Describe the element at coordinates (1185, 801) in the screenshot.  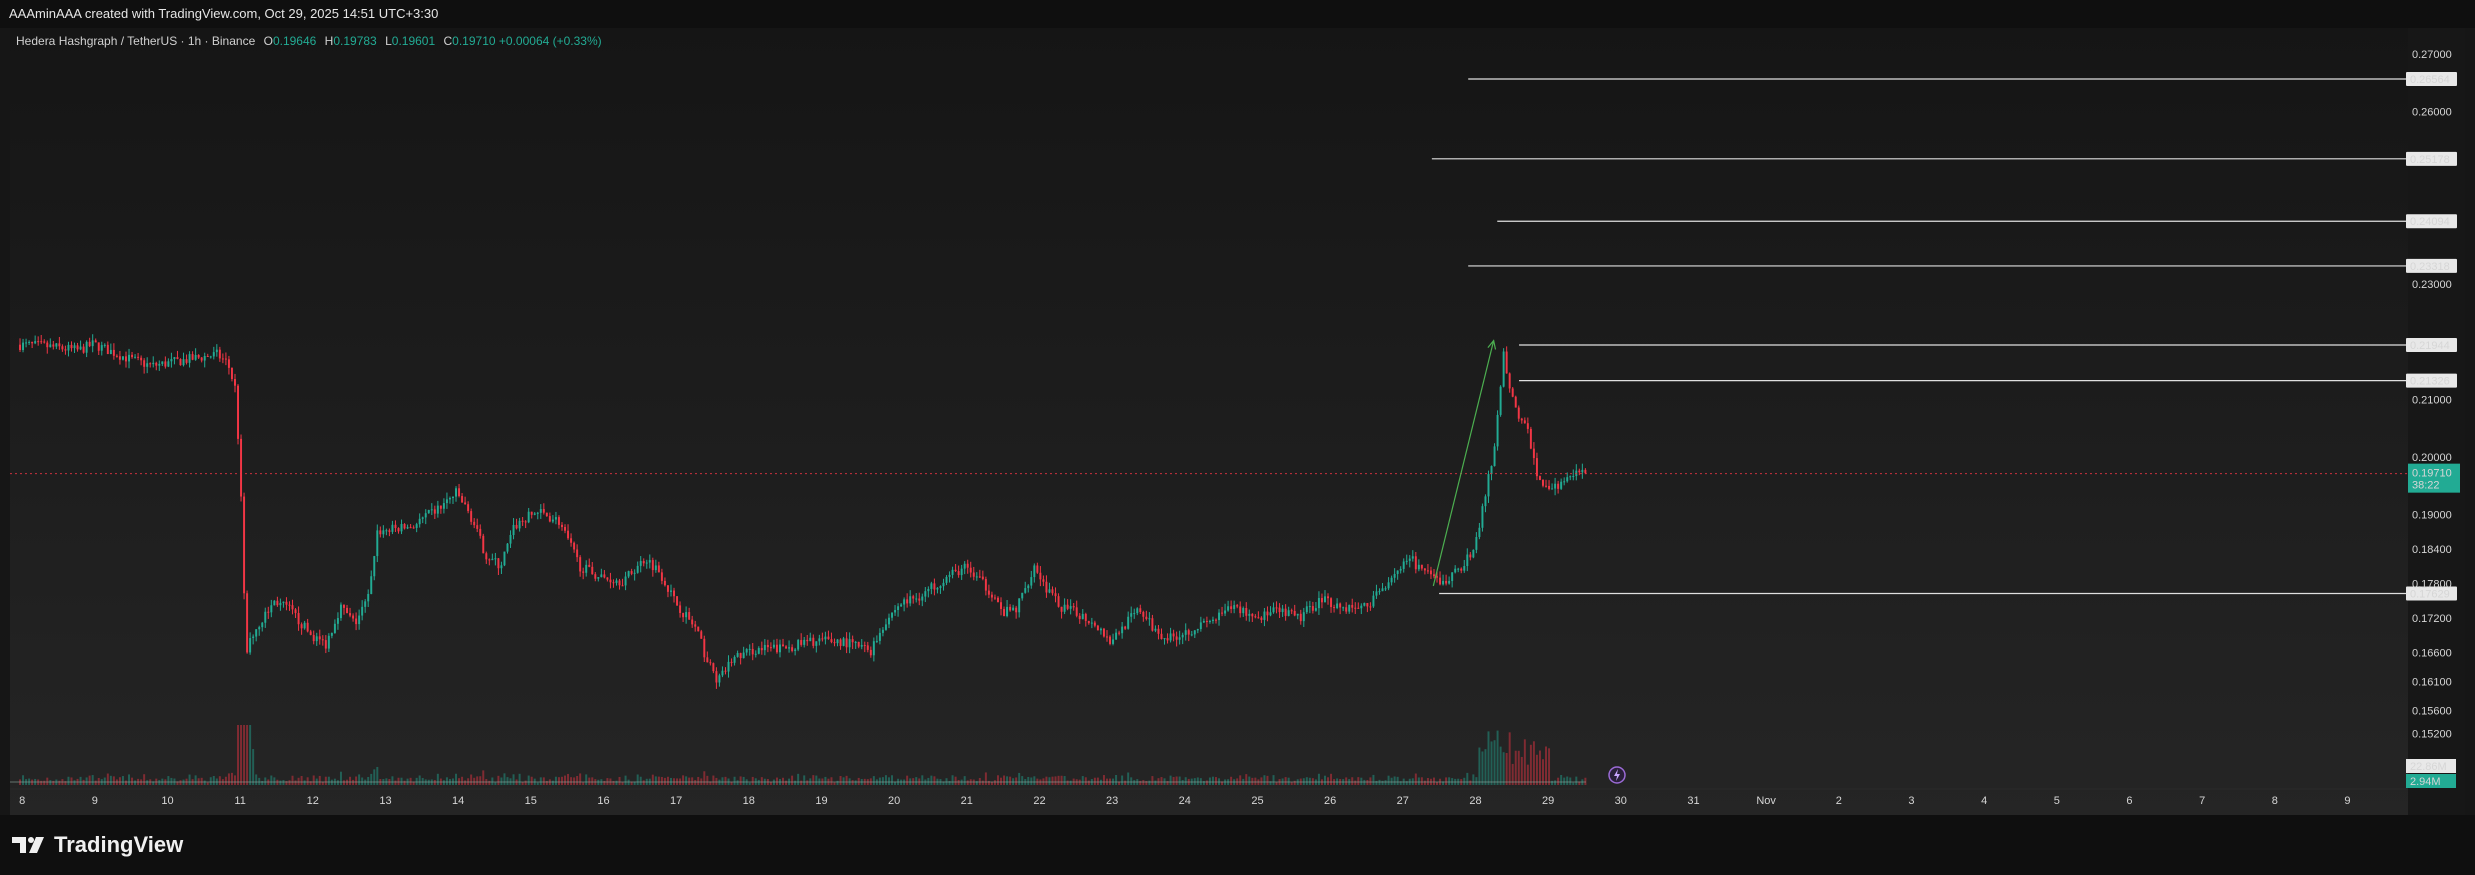
I see `time-tick-label: 24` at that location.